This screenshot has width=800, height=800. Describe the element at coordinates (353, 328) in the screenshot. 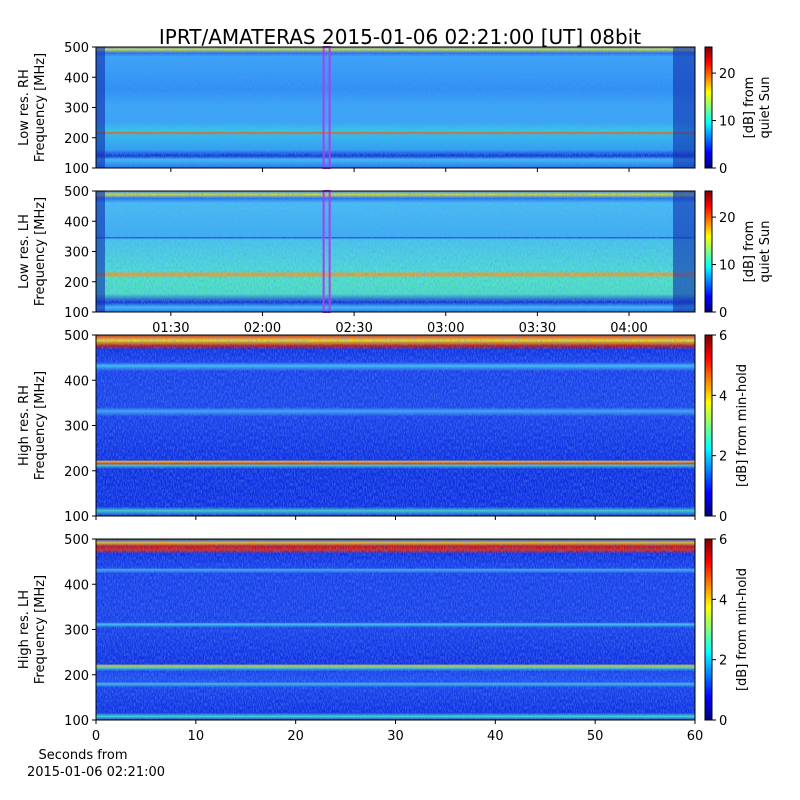

I see `x-tick-label: 02:30` at that location.